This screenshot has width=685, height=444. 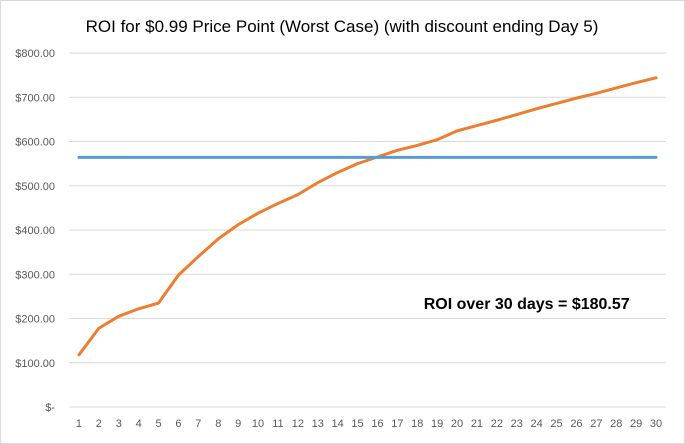 I want to click on x-tick-label: 27, so click(x=596, y=424).